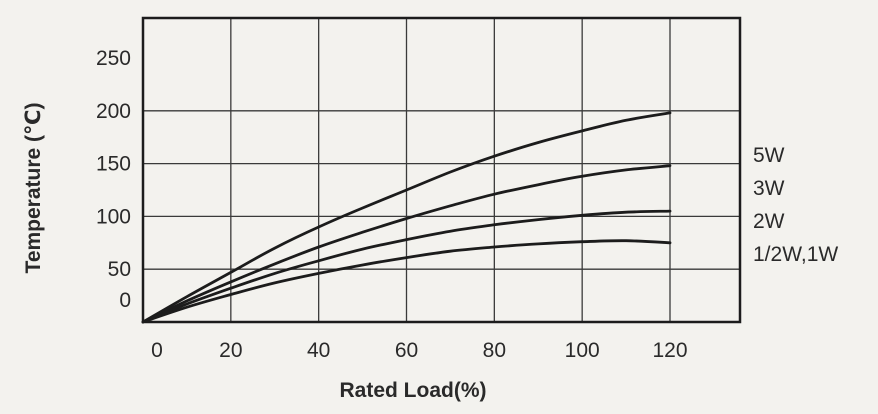 This screenshot has height=414, width=878. What do you see at coordinates (113, 58) in the screenshot?
I see `y-tick-label: 250` at bounding box center [113, 58].